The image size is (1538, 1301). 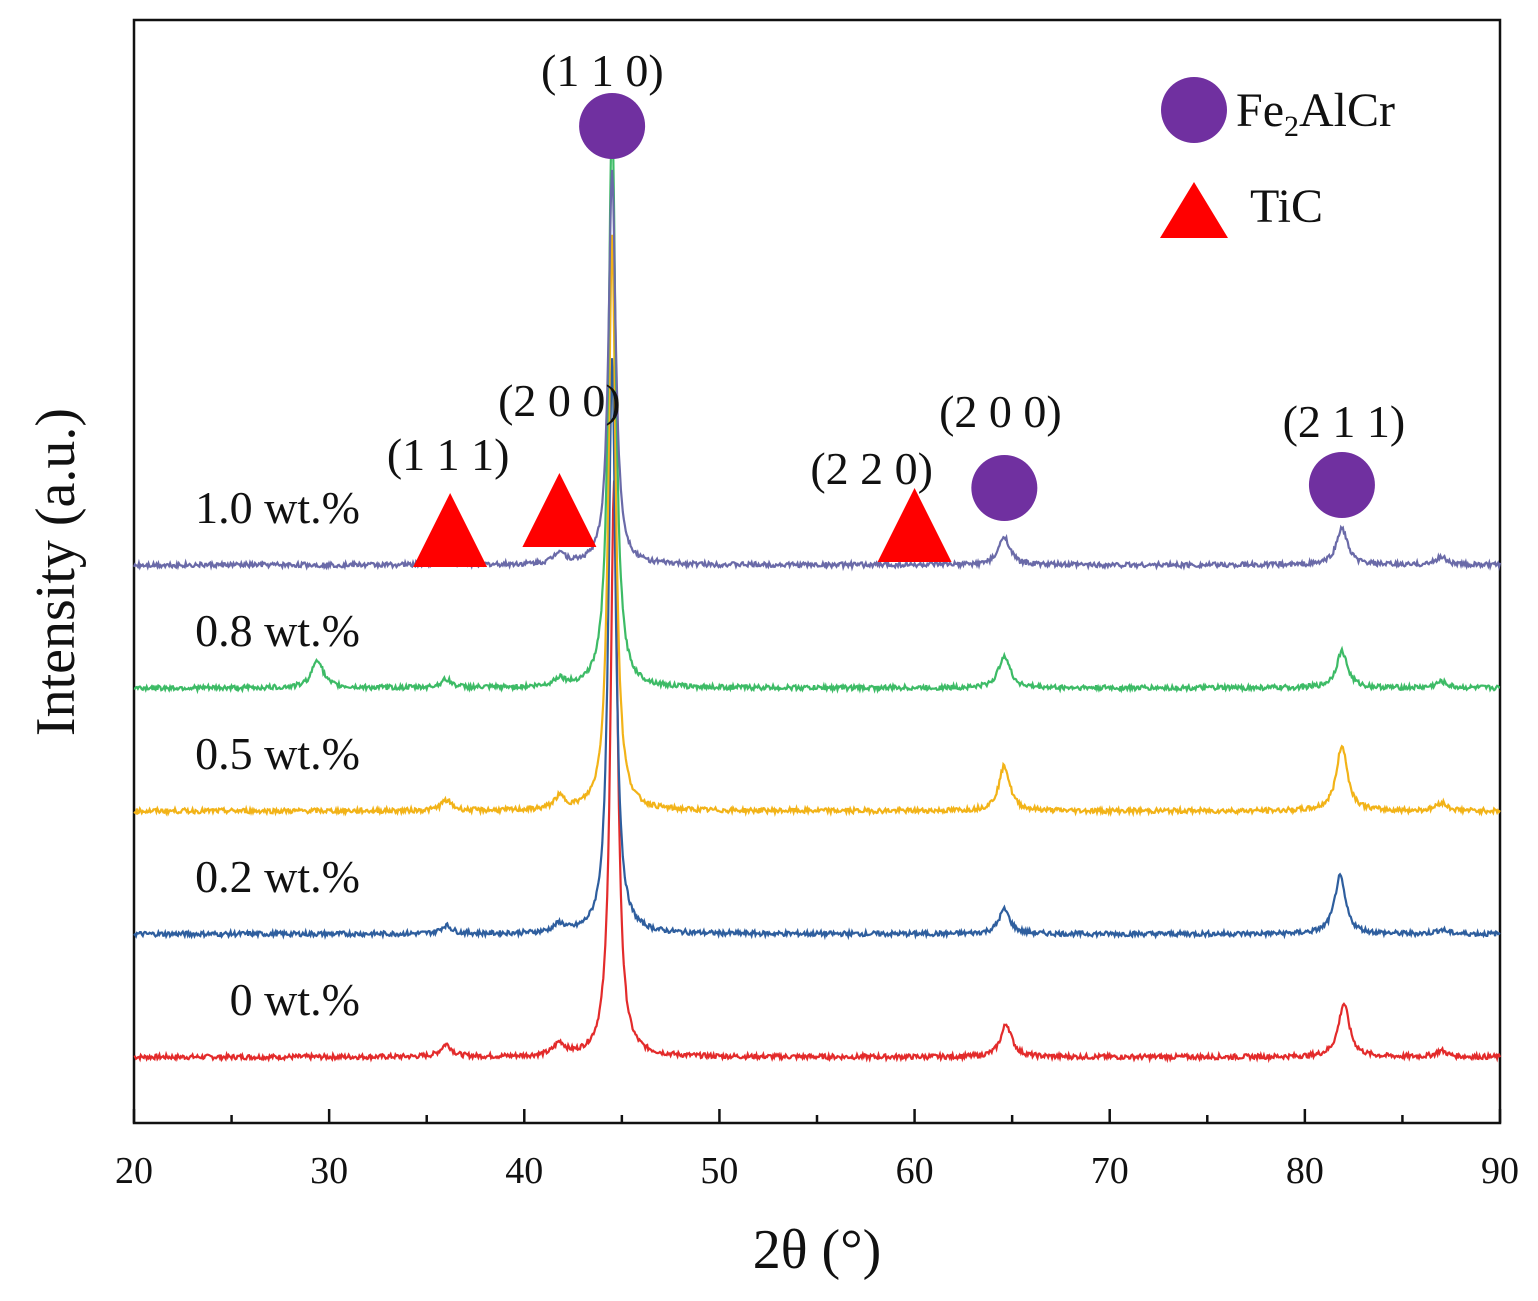 What do you see at coordinates (1260, 110) in the screenshot?
I see `legend-fe2alcr-main: Fe` at bounding box center [1260, 110].